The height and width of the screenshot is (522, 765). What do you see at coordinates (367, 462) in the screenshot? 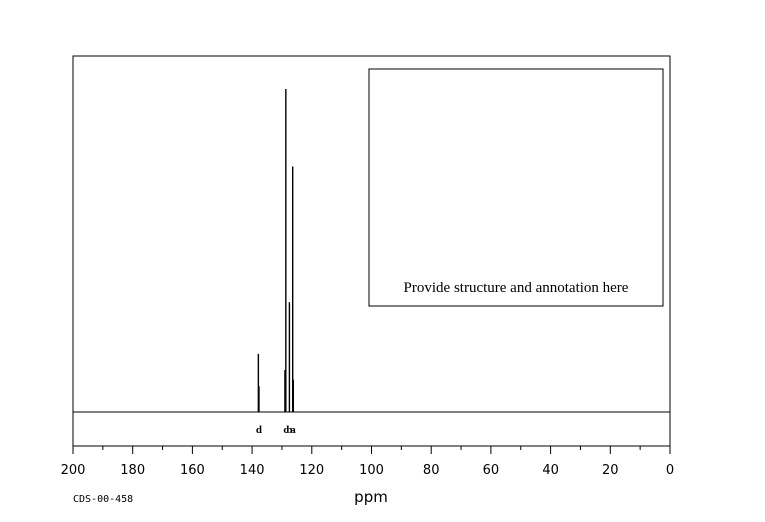
I see `x-axis-ticks: 200 180 160 140 120 100 80 60 40 20 0` at bounding box center [367, 462].